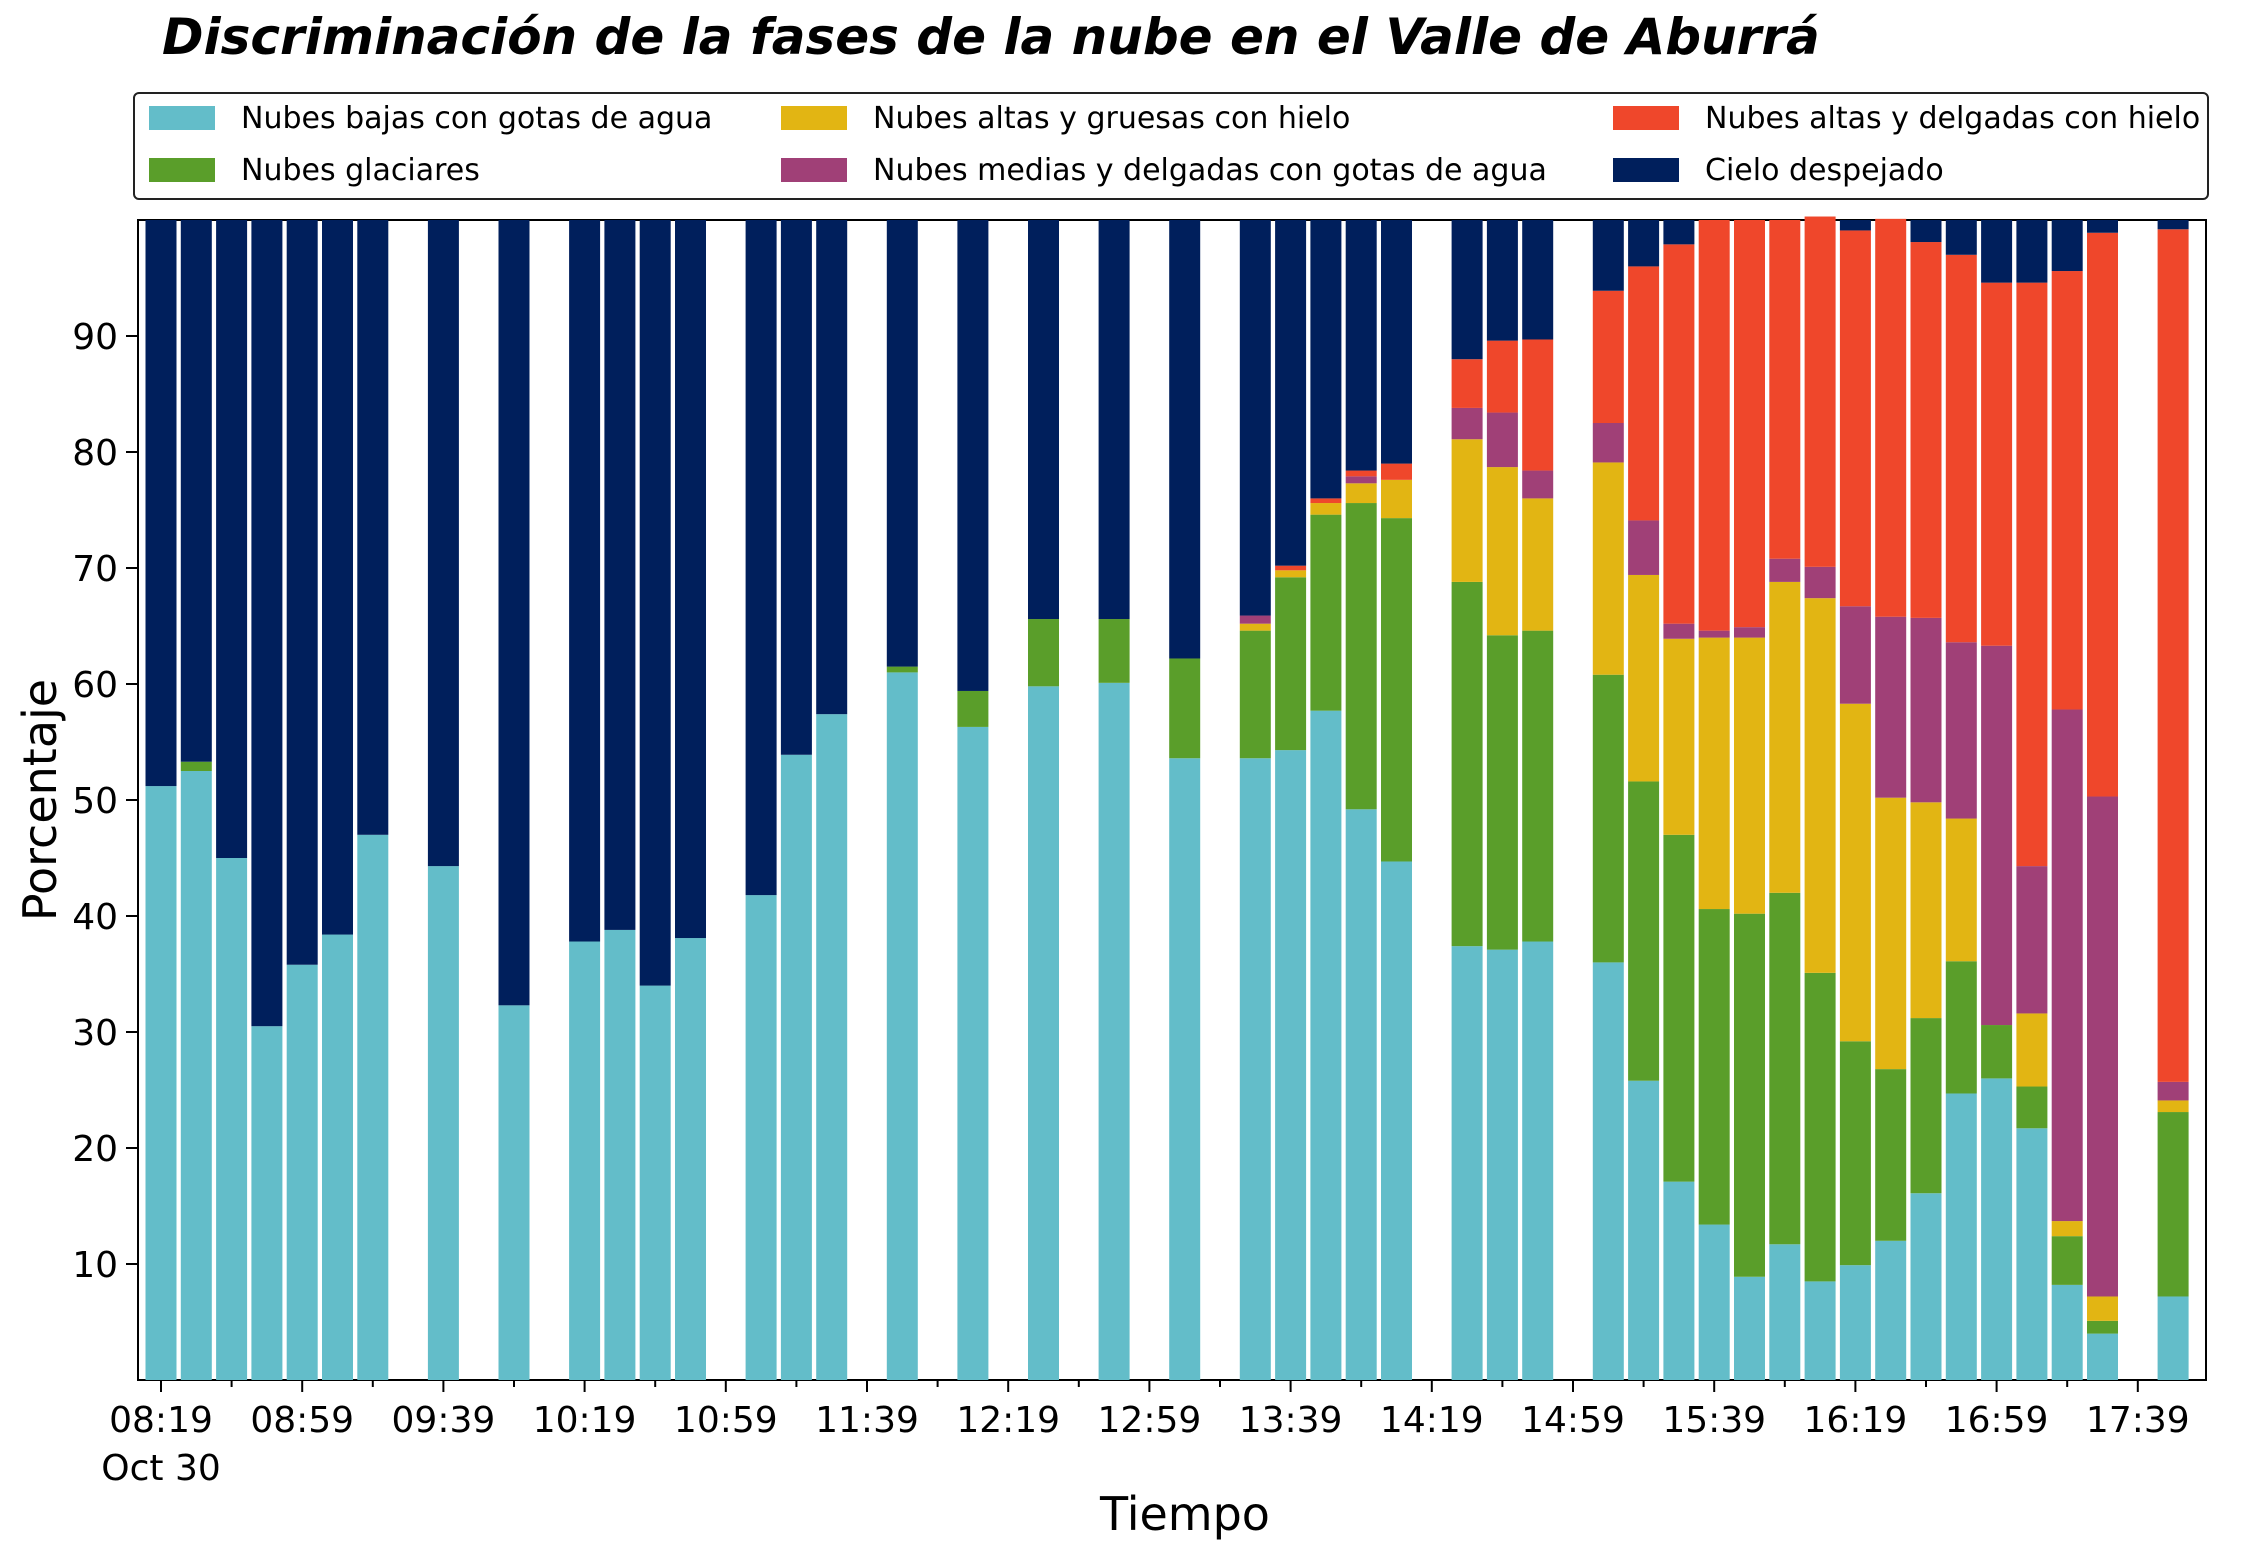  I want to click on x-tick-label: 13:39, so click(1291, 1420).